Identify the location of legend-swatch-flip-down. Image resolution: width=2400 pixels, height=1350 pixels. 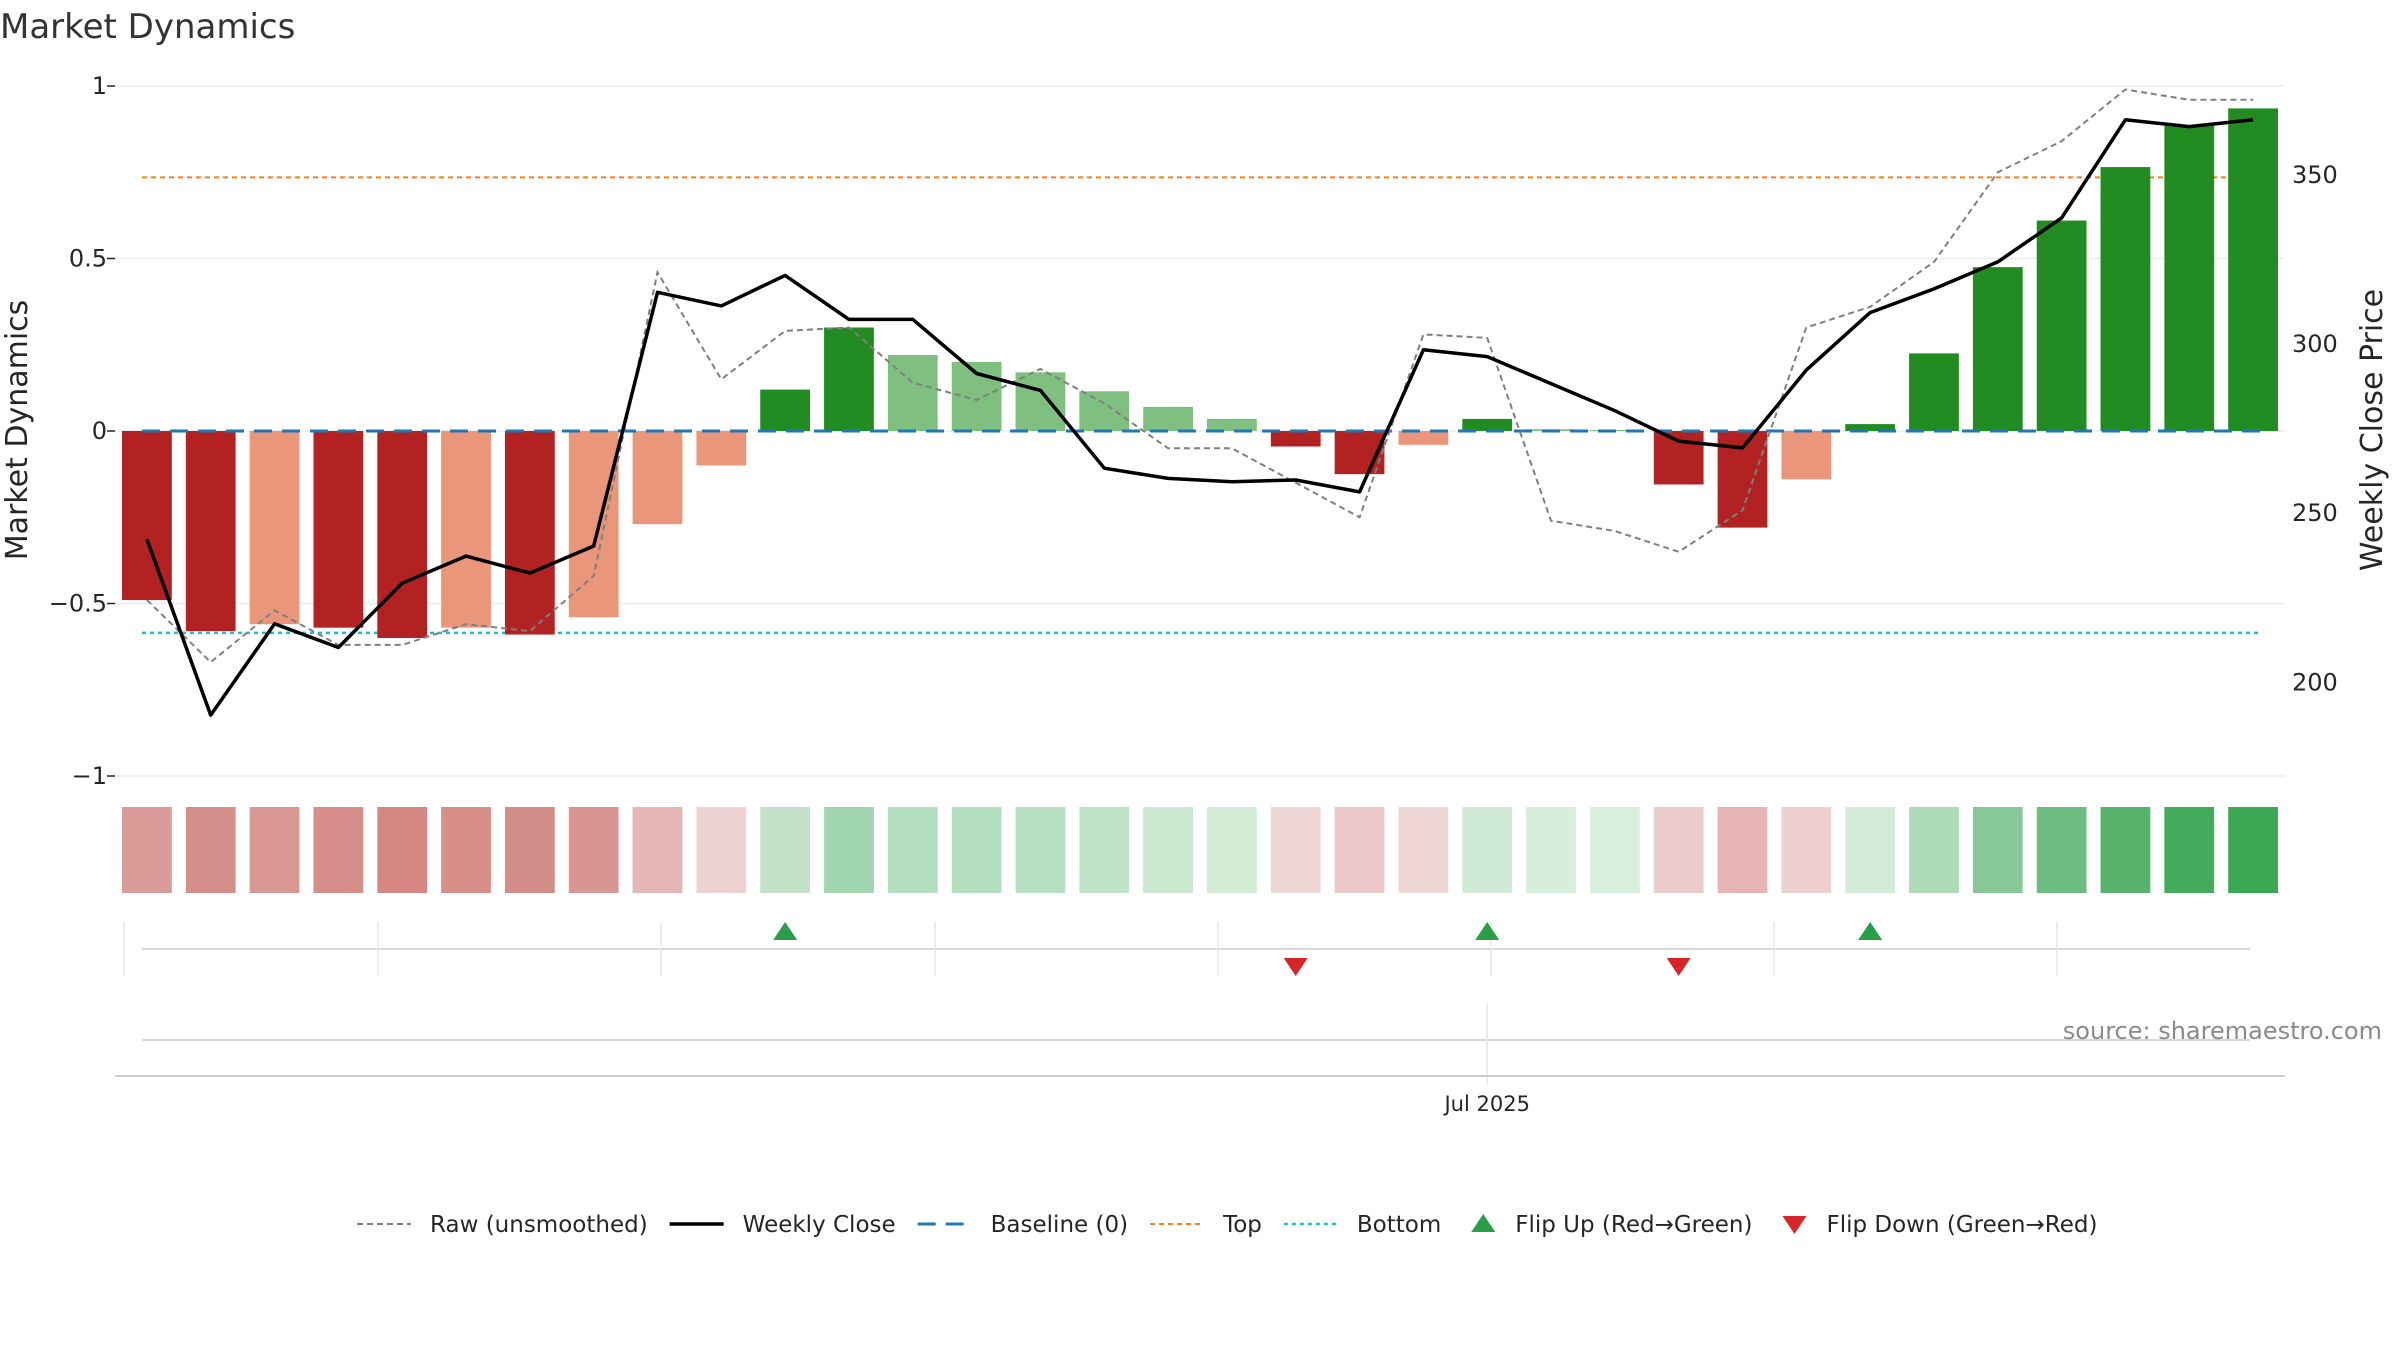
(1794, 1225).